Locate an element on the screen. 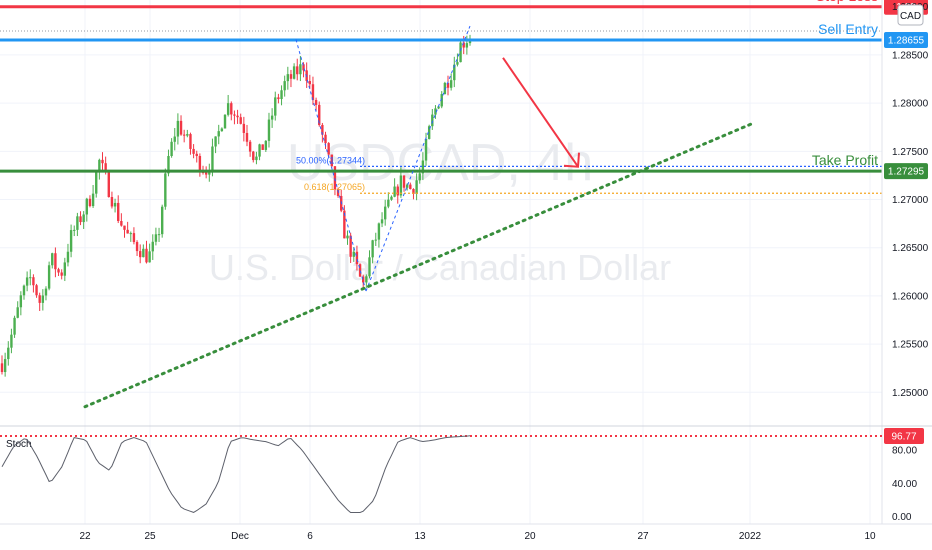  fib-anchor-leg is located at coordinates (331, 165).